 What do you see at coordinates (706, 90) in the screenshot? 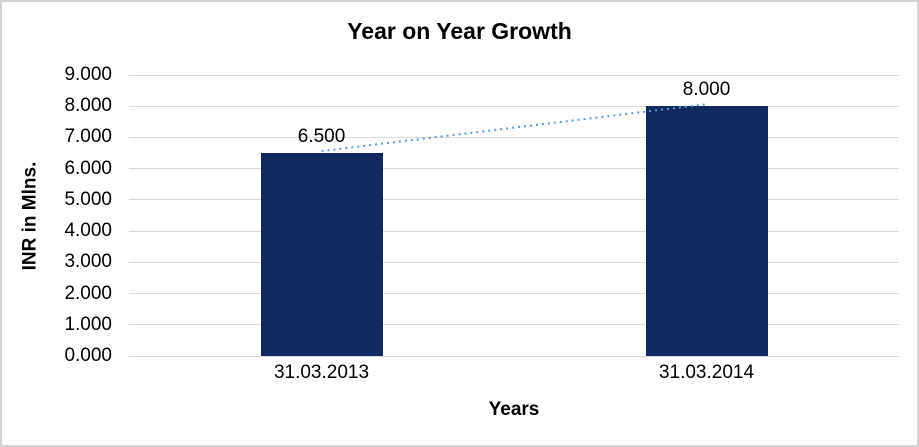
I see `data-label-31.03.2014: 8.000` at bounding box center [706, 90].